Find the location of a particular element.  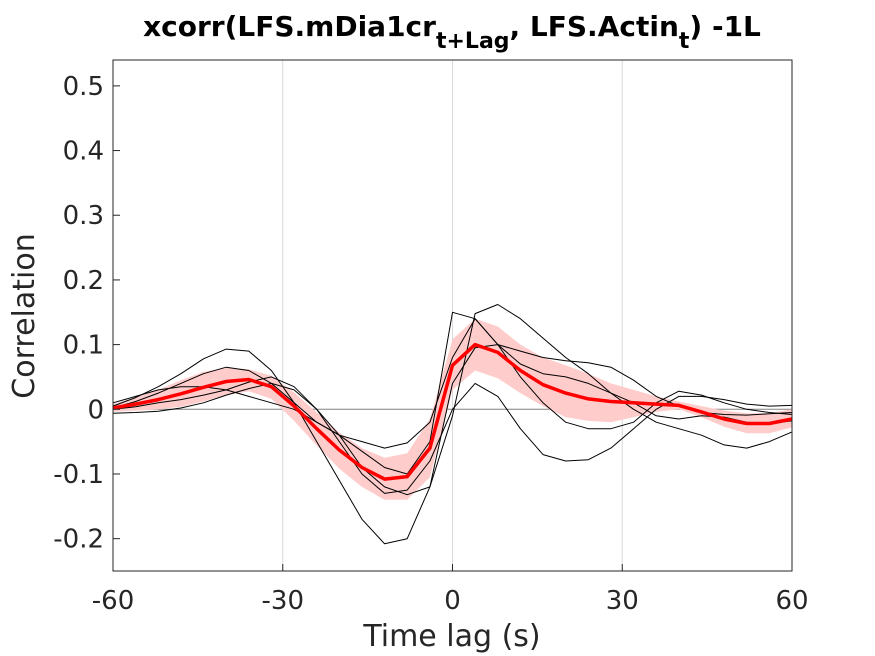

y-axis-label: Correlation is located at coordinates (24, 315).